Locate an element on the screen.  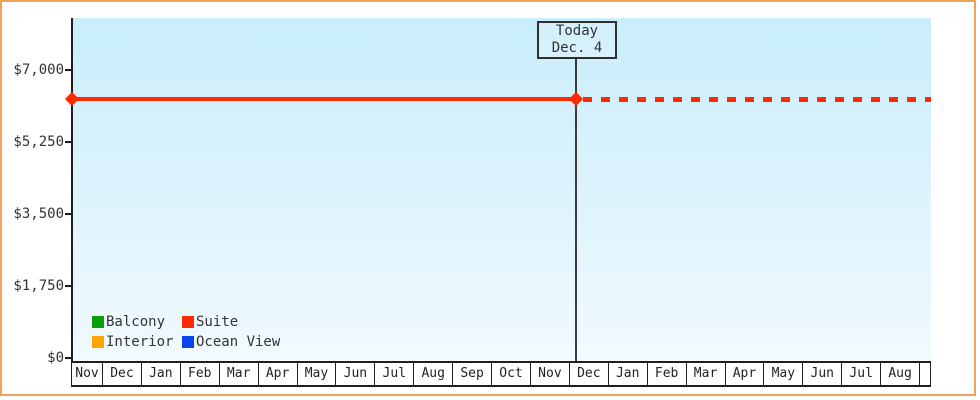
y-axis-tick-label: $1,750 is located at coordinates (38, 286).